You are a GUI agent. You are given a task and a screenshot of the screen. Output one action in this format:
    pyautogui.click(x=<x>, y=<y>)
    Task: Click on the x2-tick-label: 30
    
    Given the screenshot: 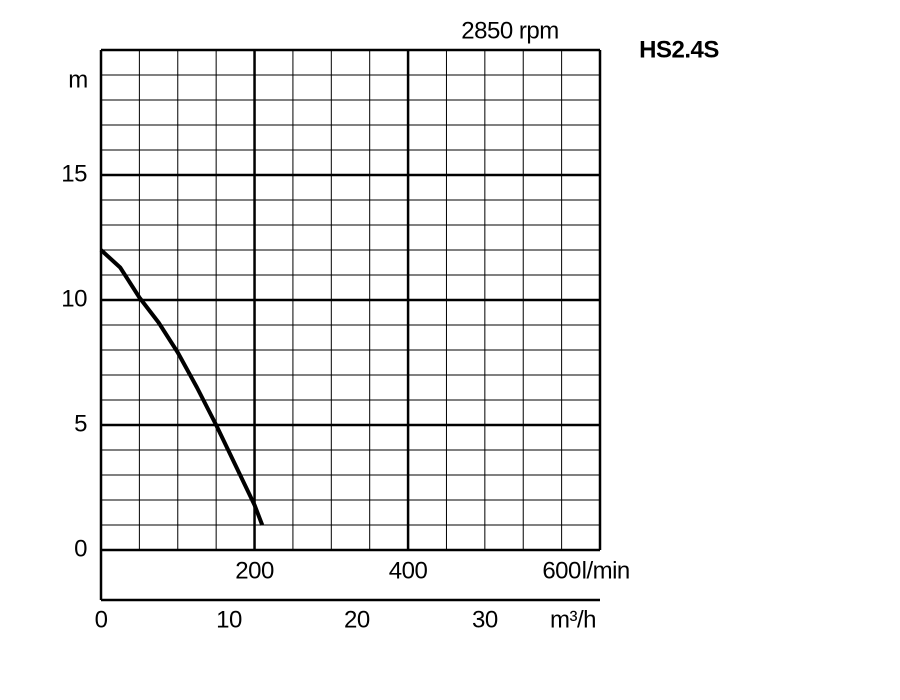 What is the action you would take?
    pyautogui.click(x=485, y=619)
    